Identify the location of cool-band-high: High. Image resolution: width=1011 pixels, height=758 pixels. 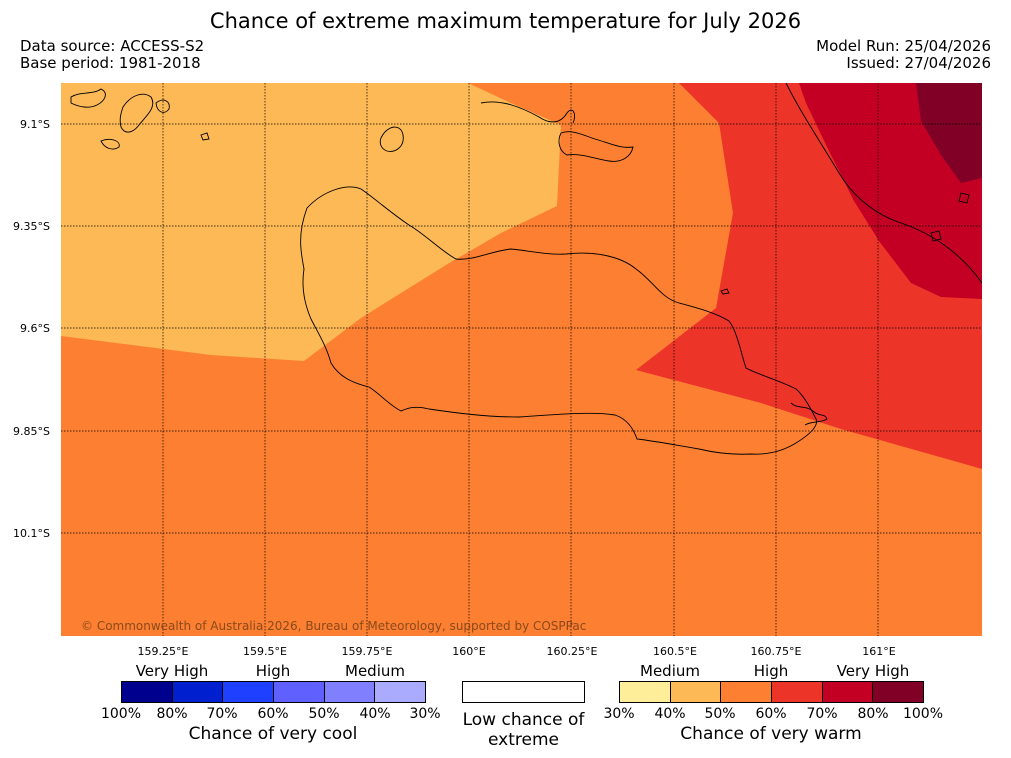
(273, 671).